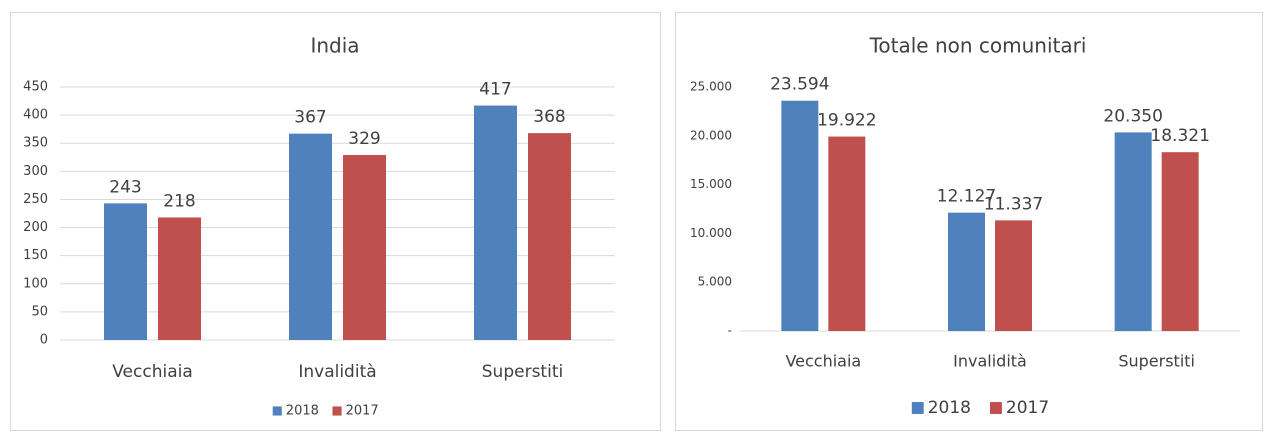  I want to click on y-tick-label: 5.000, so click(715, 282).